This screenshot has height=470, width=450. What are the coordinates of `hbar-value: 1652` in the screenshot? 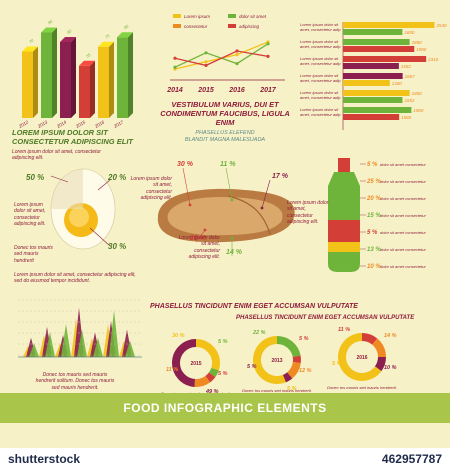 It's located at (409, 100).